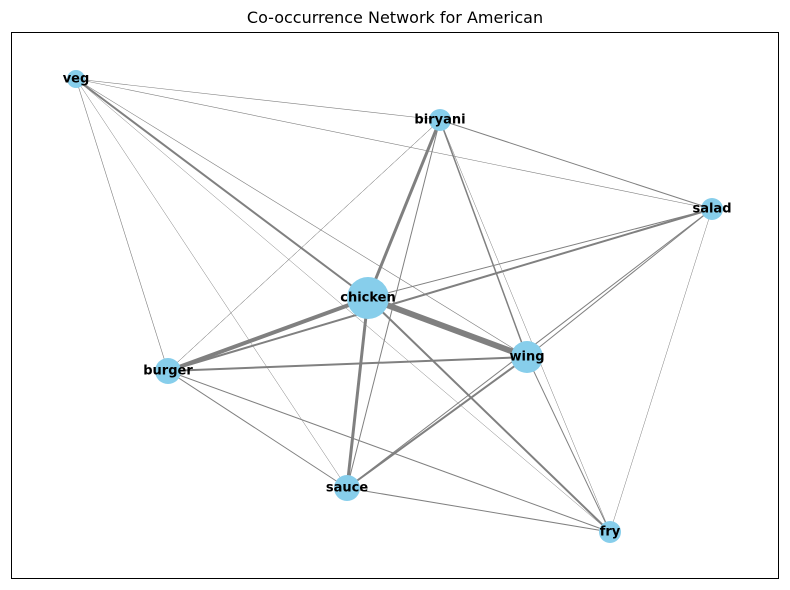 The image size is (790, 590). What do you see at coordinates (619, 283) in the screenshot?
I see `edge-wing-salad` at bounding box center [619, 283].